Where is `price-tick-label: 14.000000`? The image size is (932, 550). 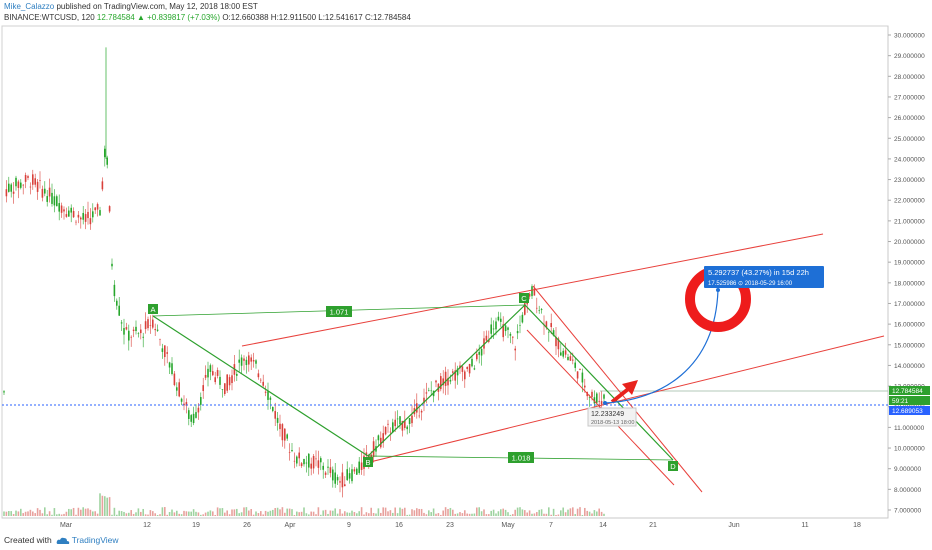 price-tick-label: 14.000000 is located at coordinates (909, 366).